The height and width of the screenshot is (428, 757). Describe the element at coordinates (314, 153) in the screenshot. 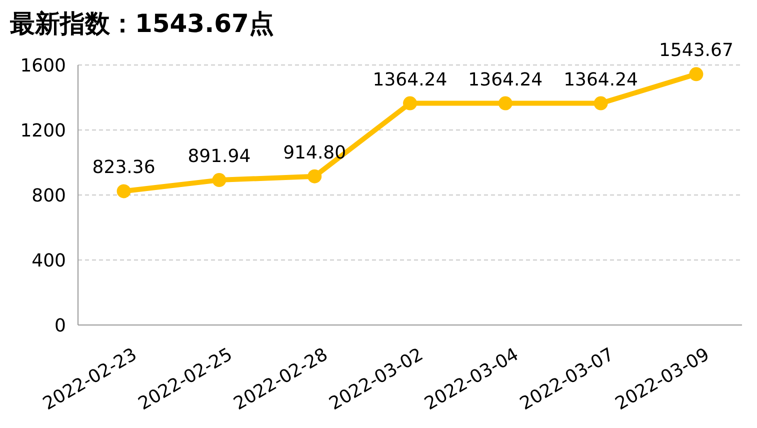

I see `data-label: 914.80` at that location.